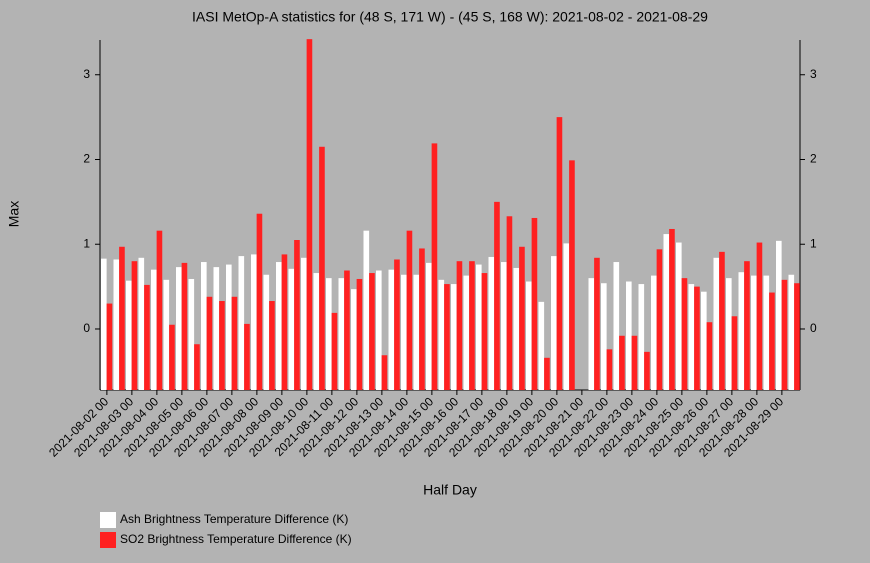  I want to click on y-tick-label: 2, so click(86, 159).